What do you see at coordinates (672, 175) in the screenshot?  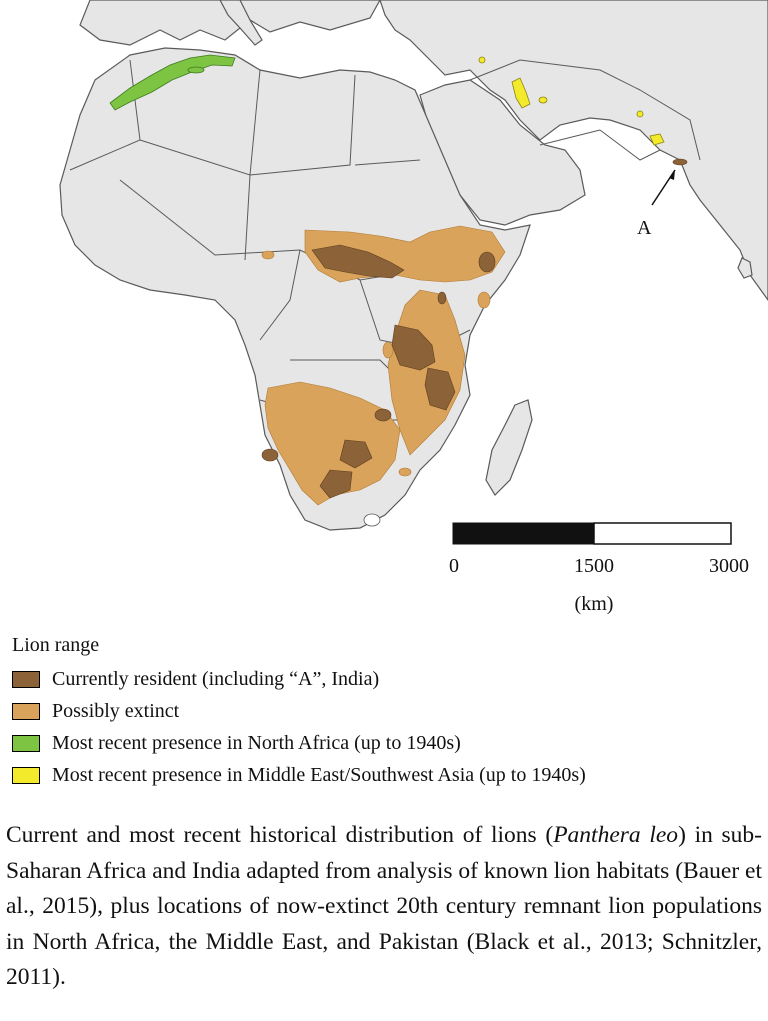 I see `marker-a-arrowhead` at bounding box center [672, 175].